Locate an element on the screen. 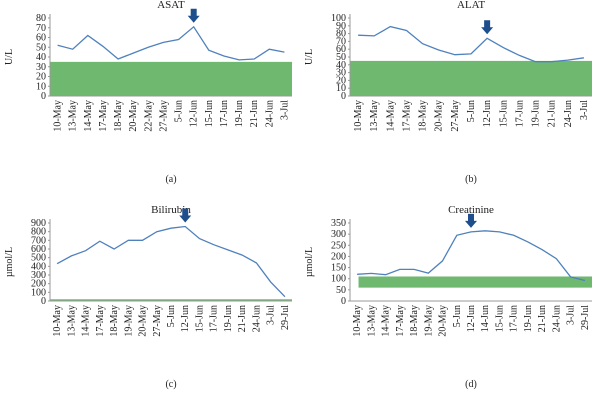 The image size is (599, 401). y-tick-label: 400 is located at coordinates (38, 266).